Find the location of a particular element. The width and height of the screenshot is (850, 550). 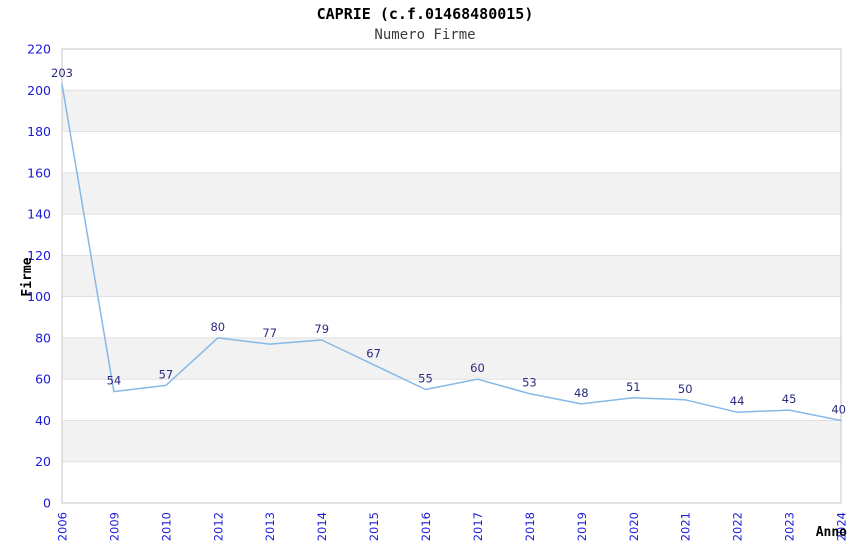

y-tick-label: 80 is located at coordinates (43, 337).